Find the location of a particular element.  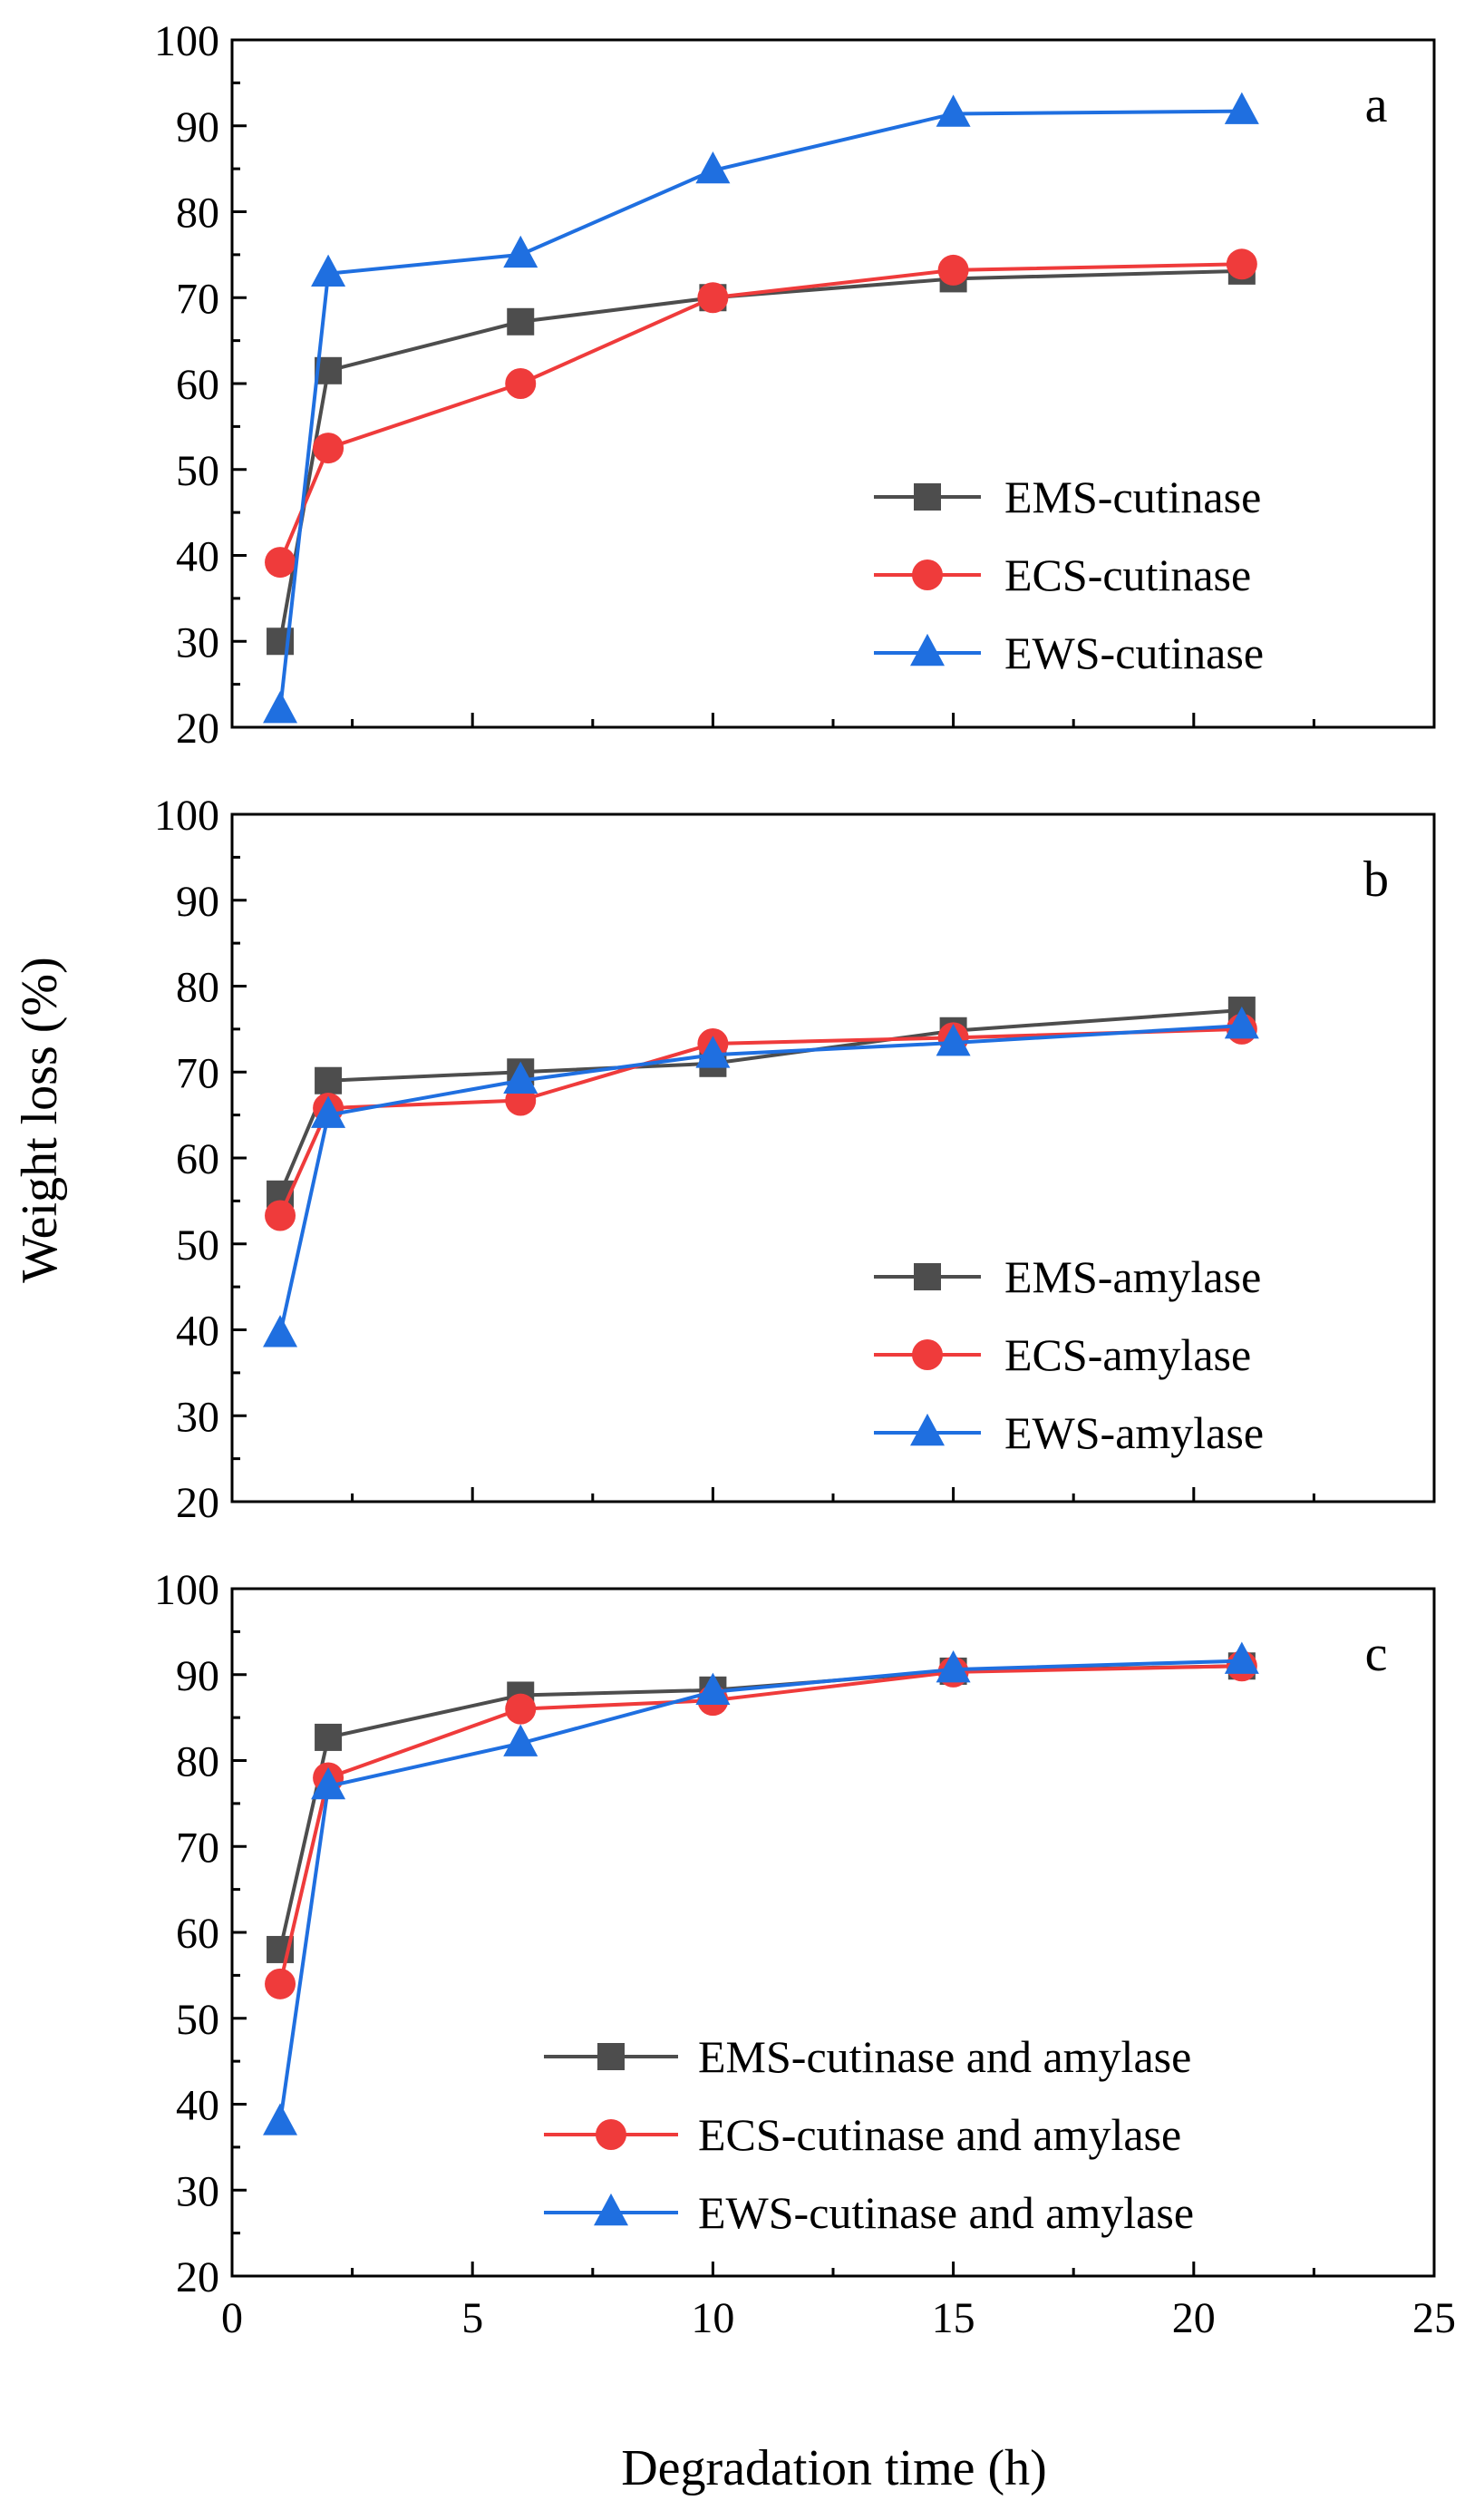

legend-label: EMS-amylase is located at coordinates (1132, 1276).